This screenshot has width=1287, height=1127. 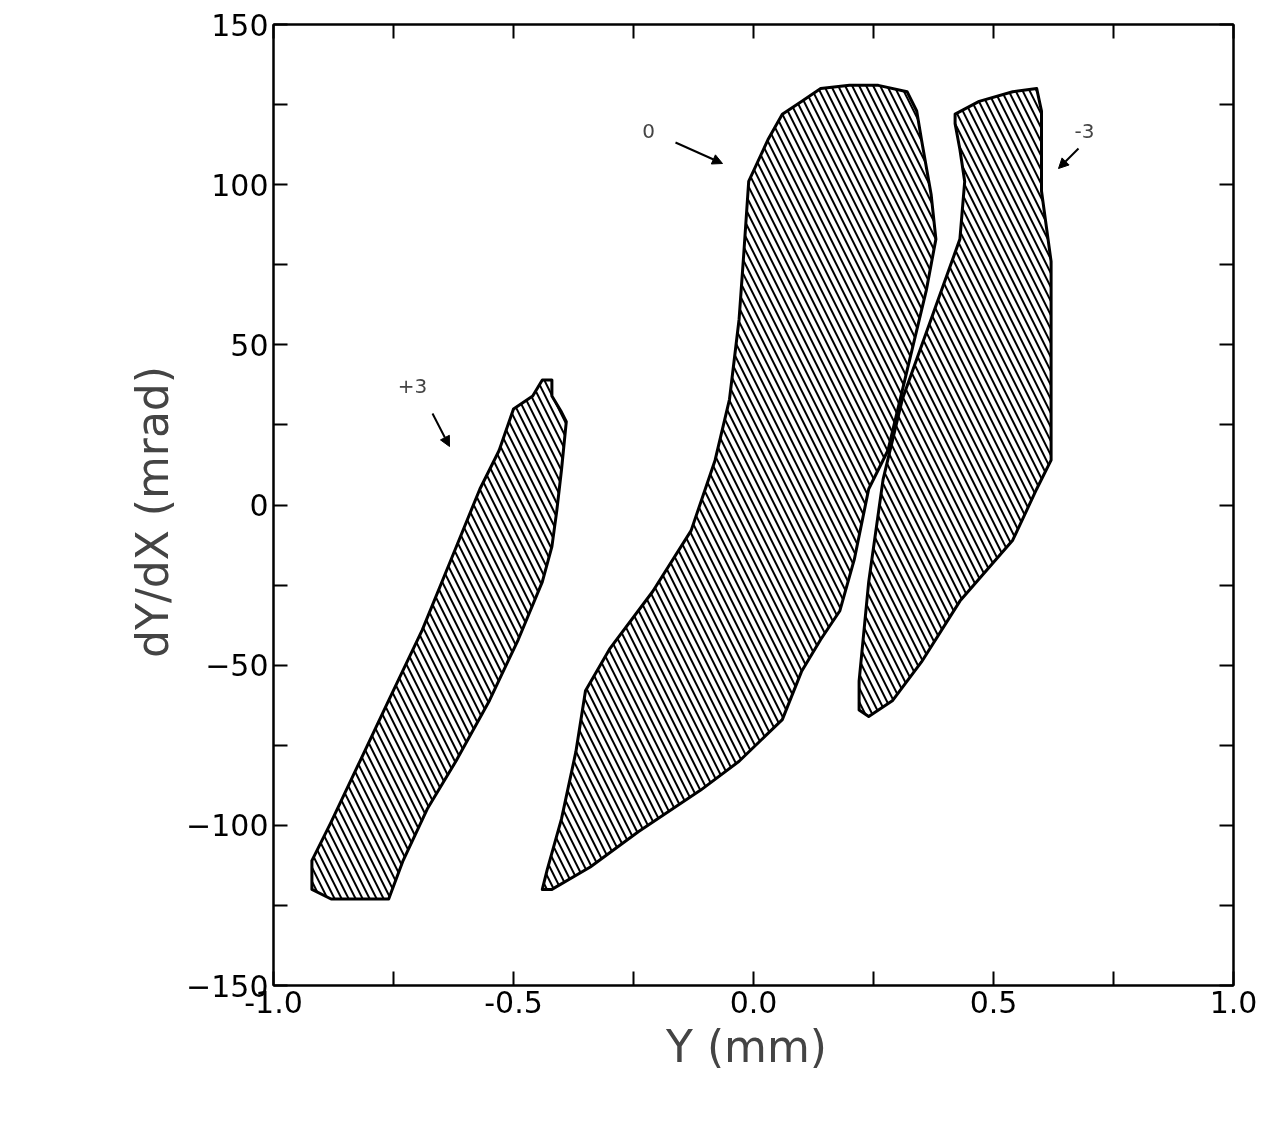 What do you see at coordinates (648, 130) in the screenshot?
I see `annotation: 0` at bounding box center [648, 130].